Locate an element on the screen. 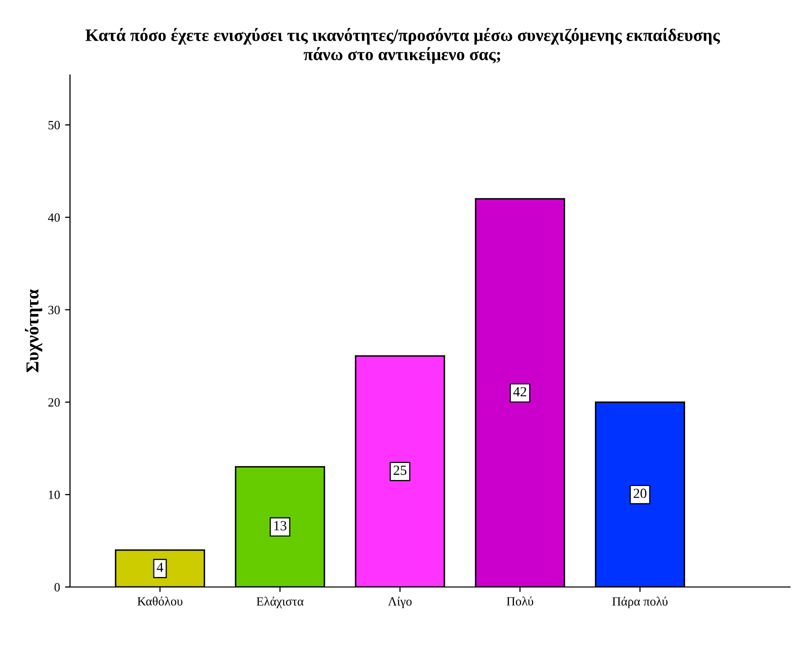 This screenshot has height=650, width=805. data-label: 13 is located at coordinates (280, 525).